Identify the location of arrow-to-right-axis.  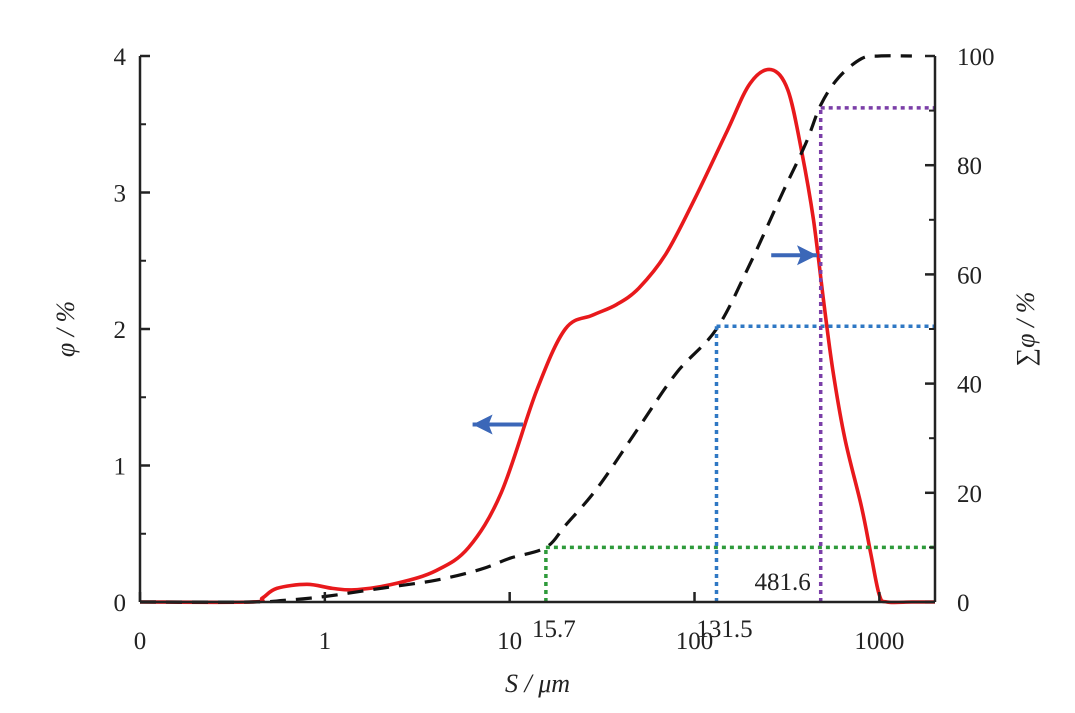
(794, 255).